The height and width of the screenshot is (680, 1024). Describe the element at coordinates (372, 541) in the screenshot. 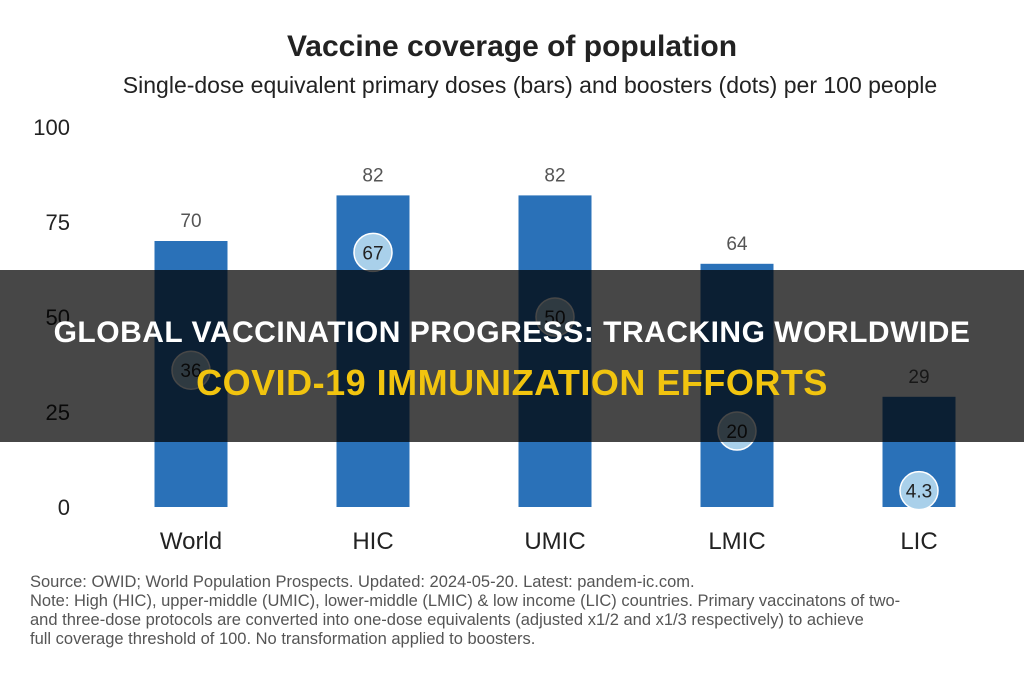

I see `category-label: HIC` at that location.